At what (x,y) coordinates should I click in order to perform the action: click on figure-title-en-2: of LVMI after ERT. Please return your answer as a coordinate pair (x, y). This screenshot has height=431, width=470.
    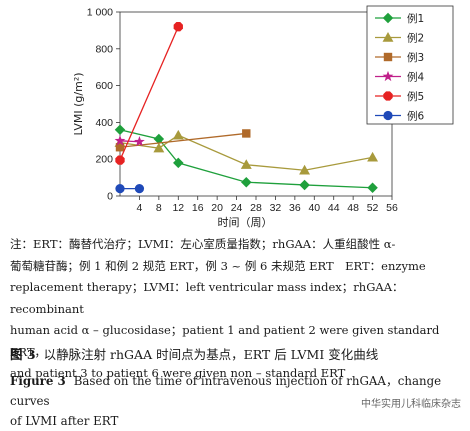
    Looking at the image, I should click on (64, 421).